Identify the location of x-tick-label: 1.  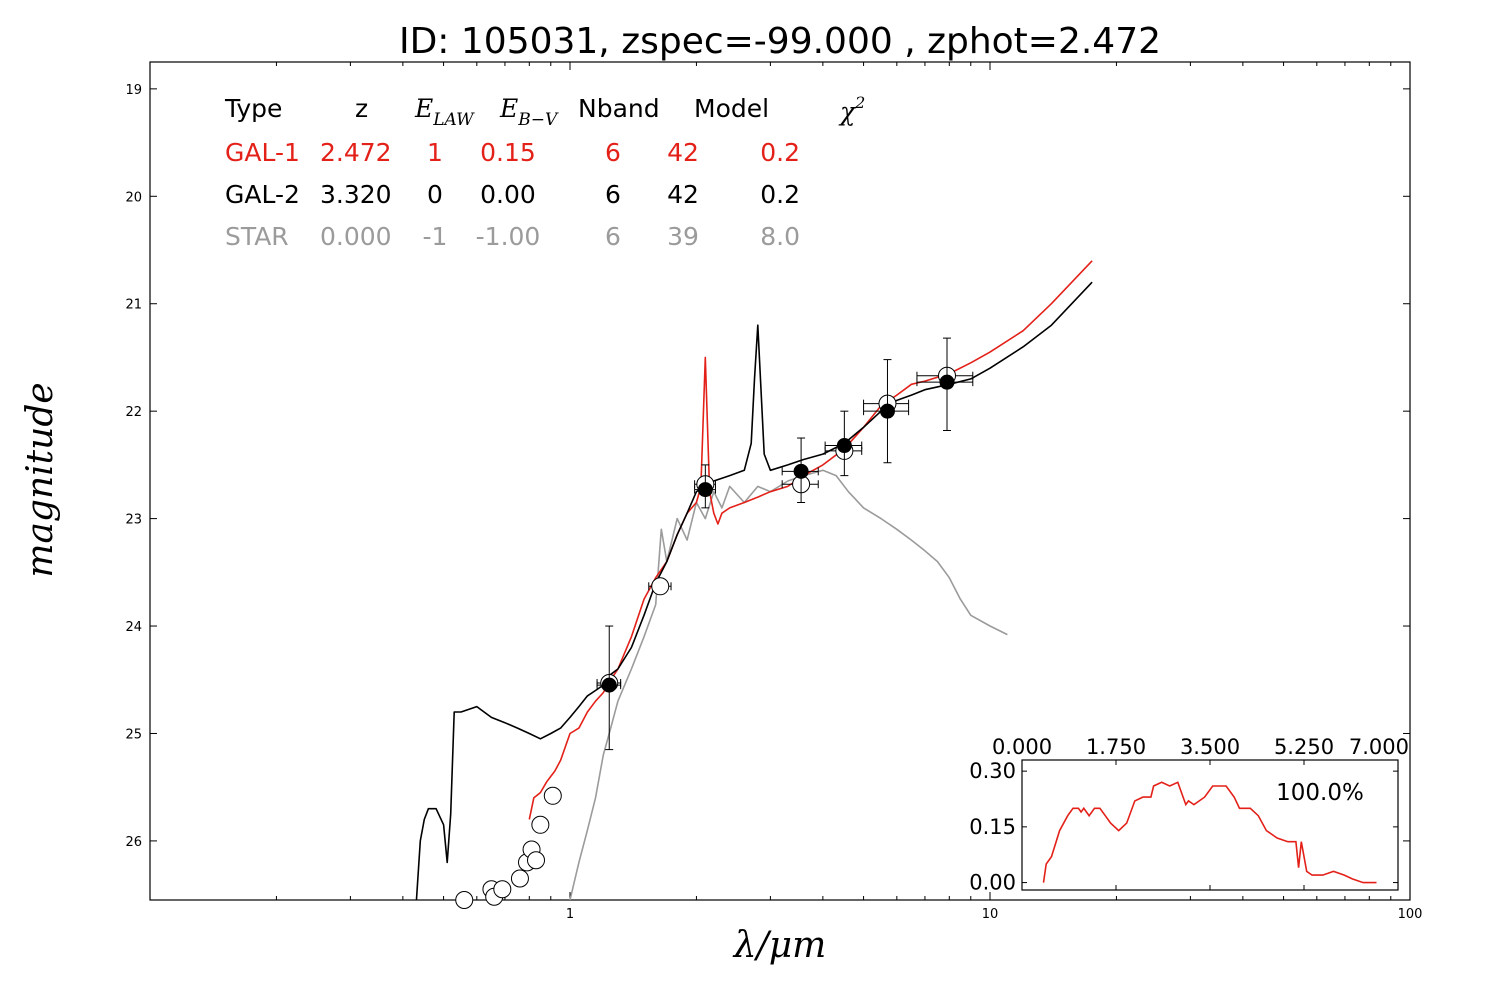
(570, 914).